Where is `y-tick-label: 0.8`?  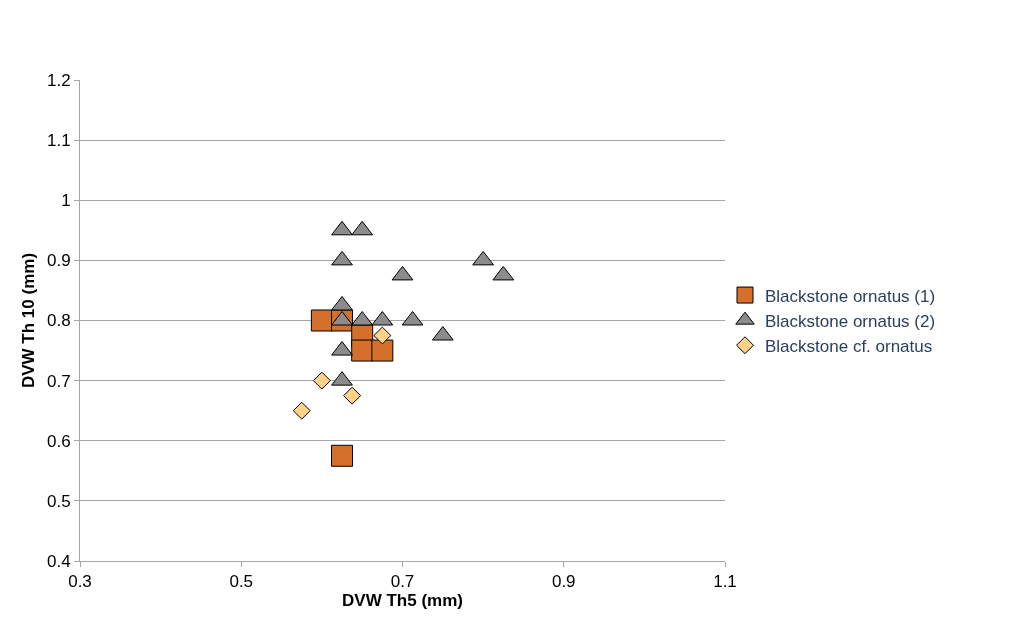 y-tick-label: 0.8 is located at coordinates (58, 321).